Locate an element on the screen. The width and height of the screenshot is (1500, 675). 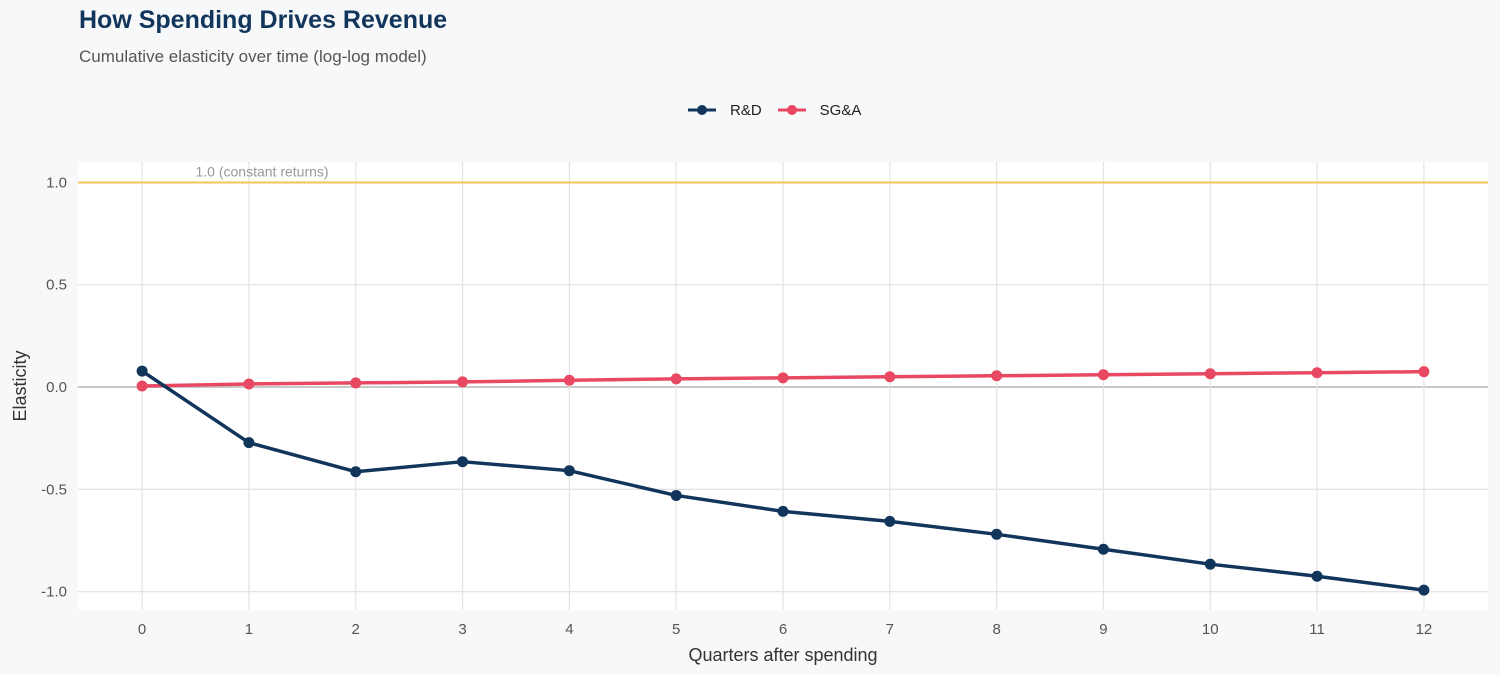
x-tick-label: 1 is located at coordinates (249, 629).